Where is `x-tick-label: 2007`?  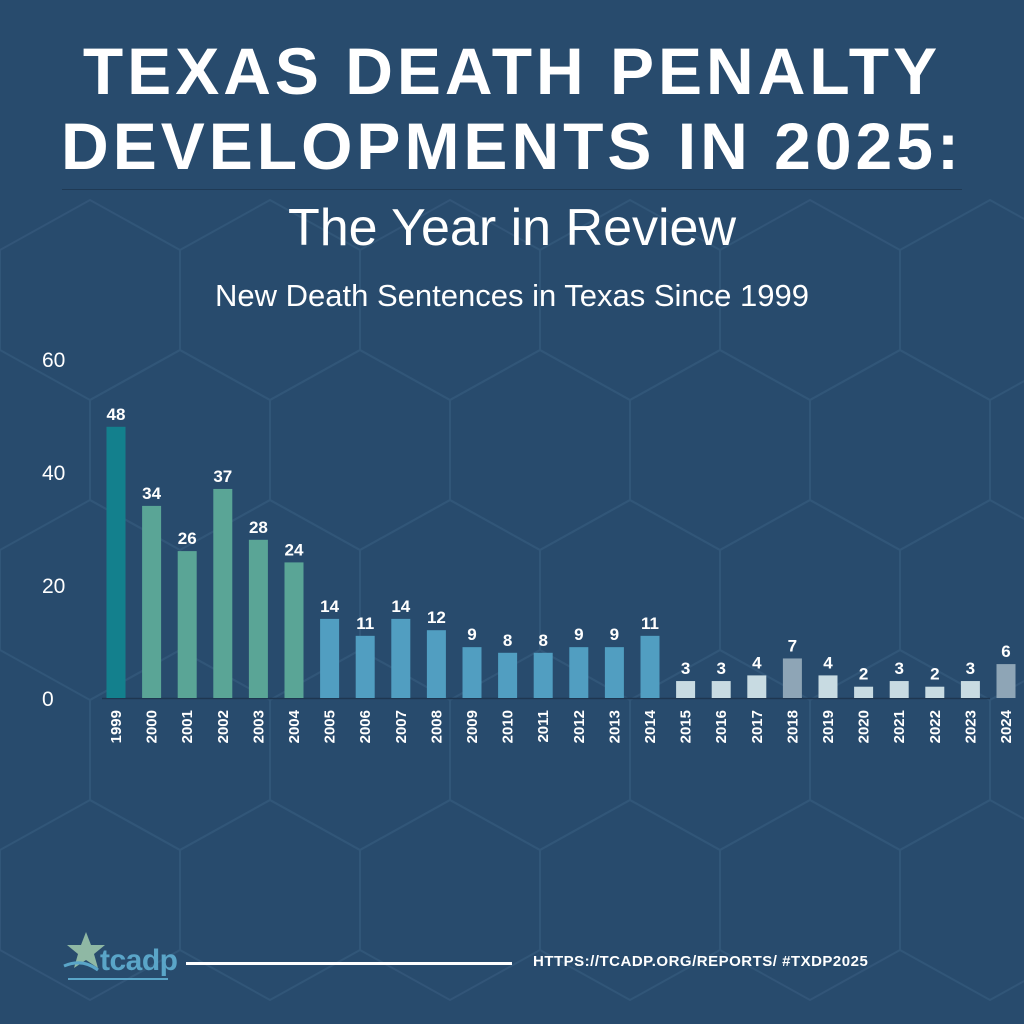 x-tick-label: 2007 is located at coordinates (401, 726).